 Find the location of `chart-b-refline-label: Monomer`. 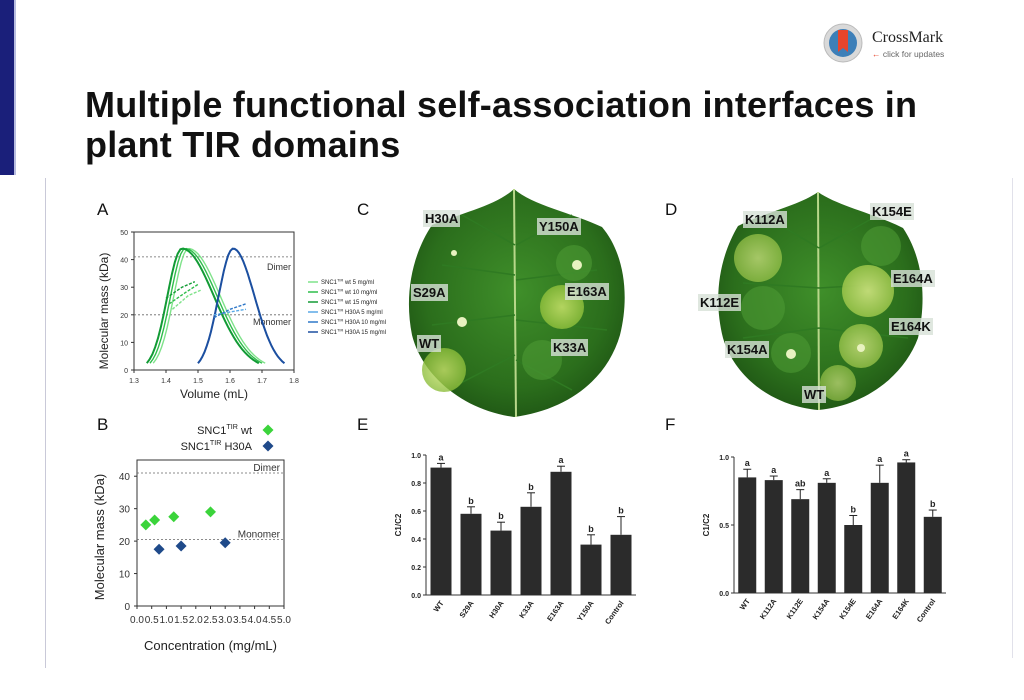

chart-b-refline-label: Monomer is located at coordinates (259, 534).